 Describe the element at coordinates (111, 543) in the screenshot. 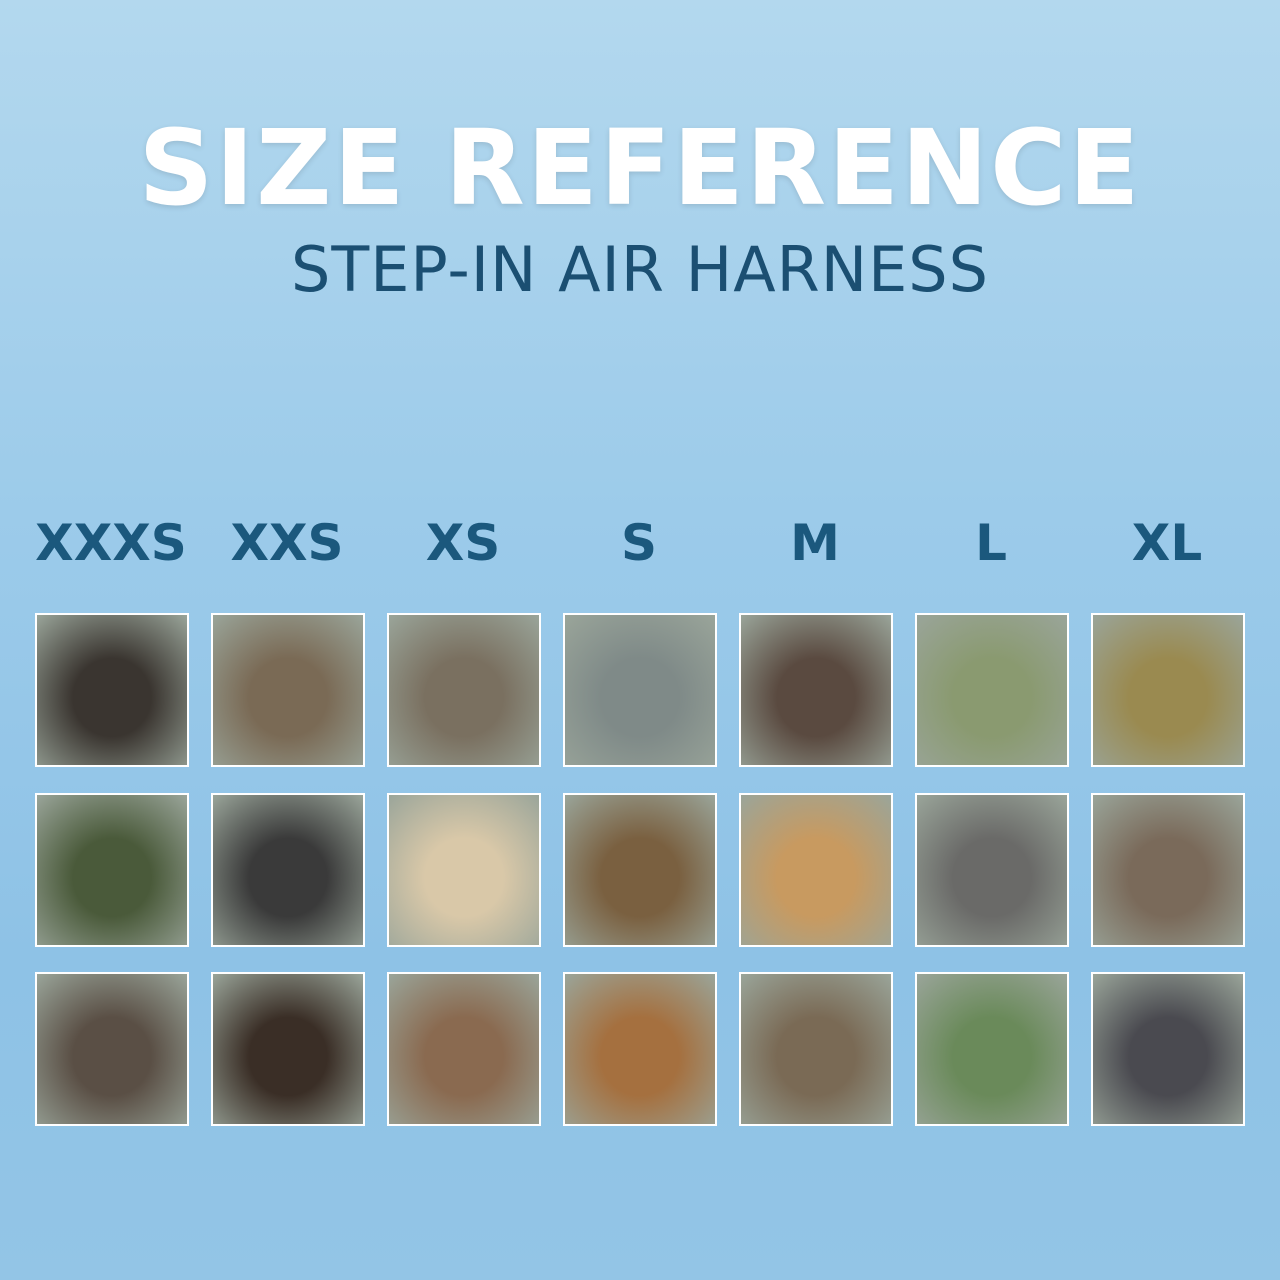

I see `size-label: XXXS` at that location.